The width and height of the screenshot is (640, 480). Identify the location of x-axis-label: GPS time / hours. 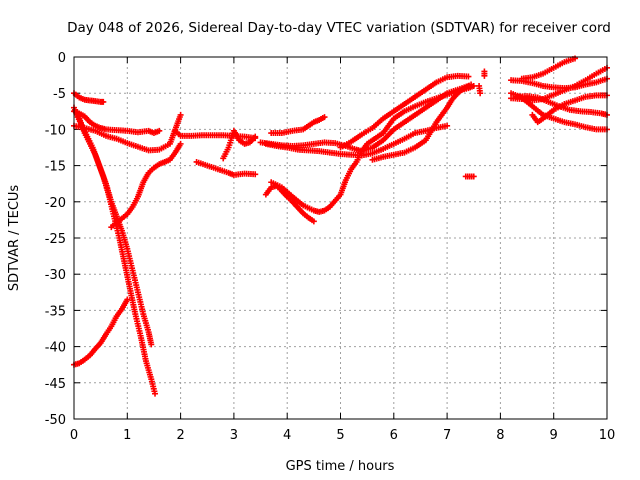
(340, 466).